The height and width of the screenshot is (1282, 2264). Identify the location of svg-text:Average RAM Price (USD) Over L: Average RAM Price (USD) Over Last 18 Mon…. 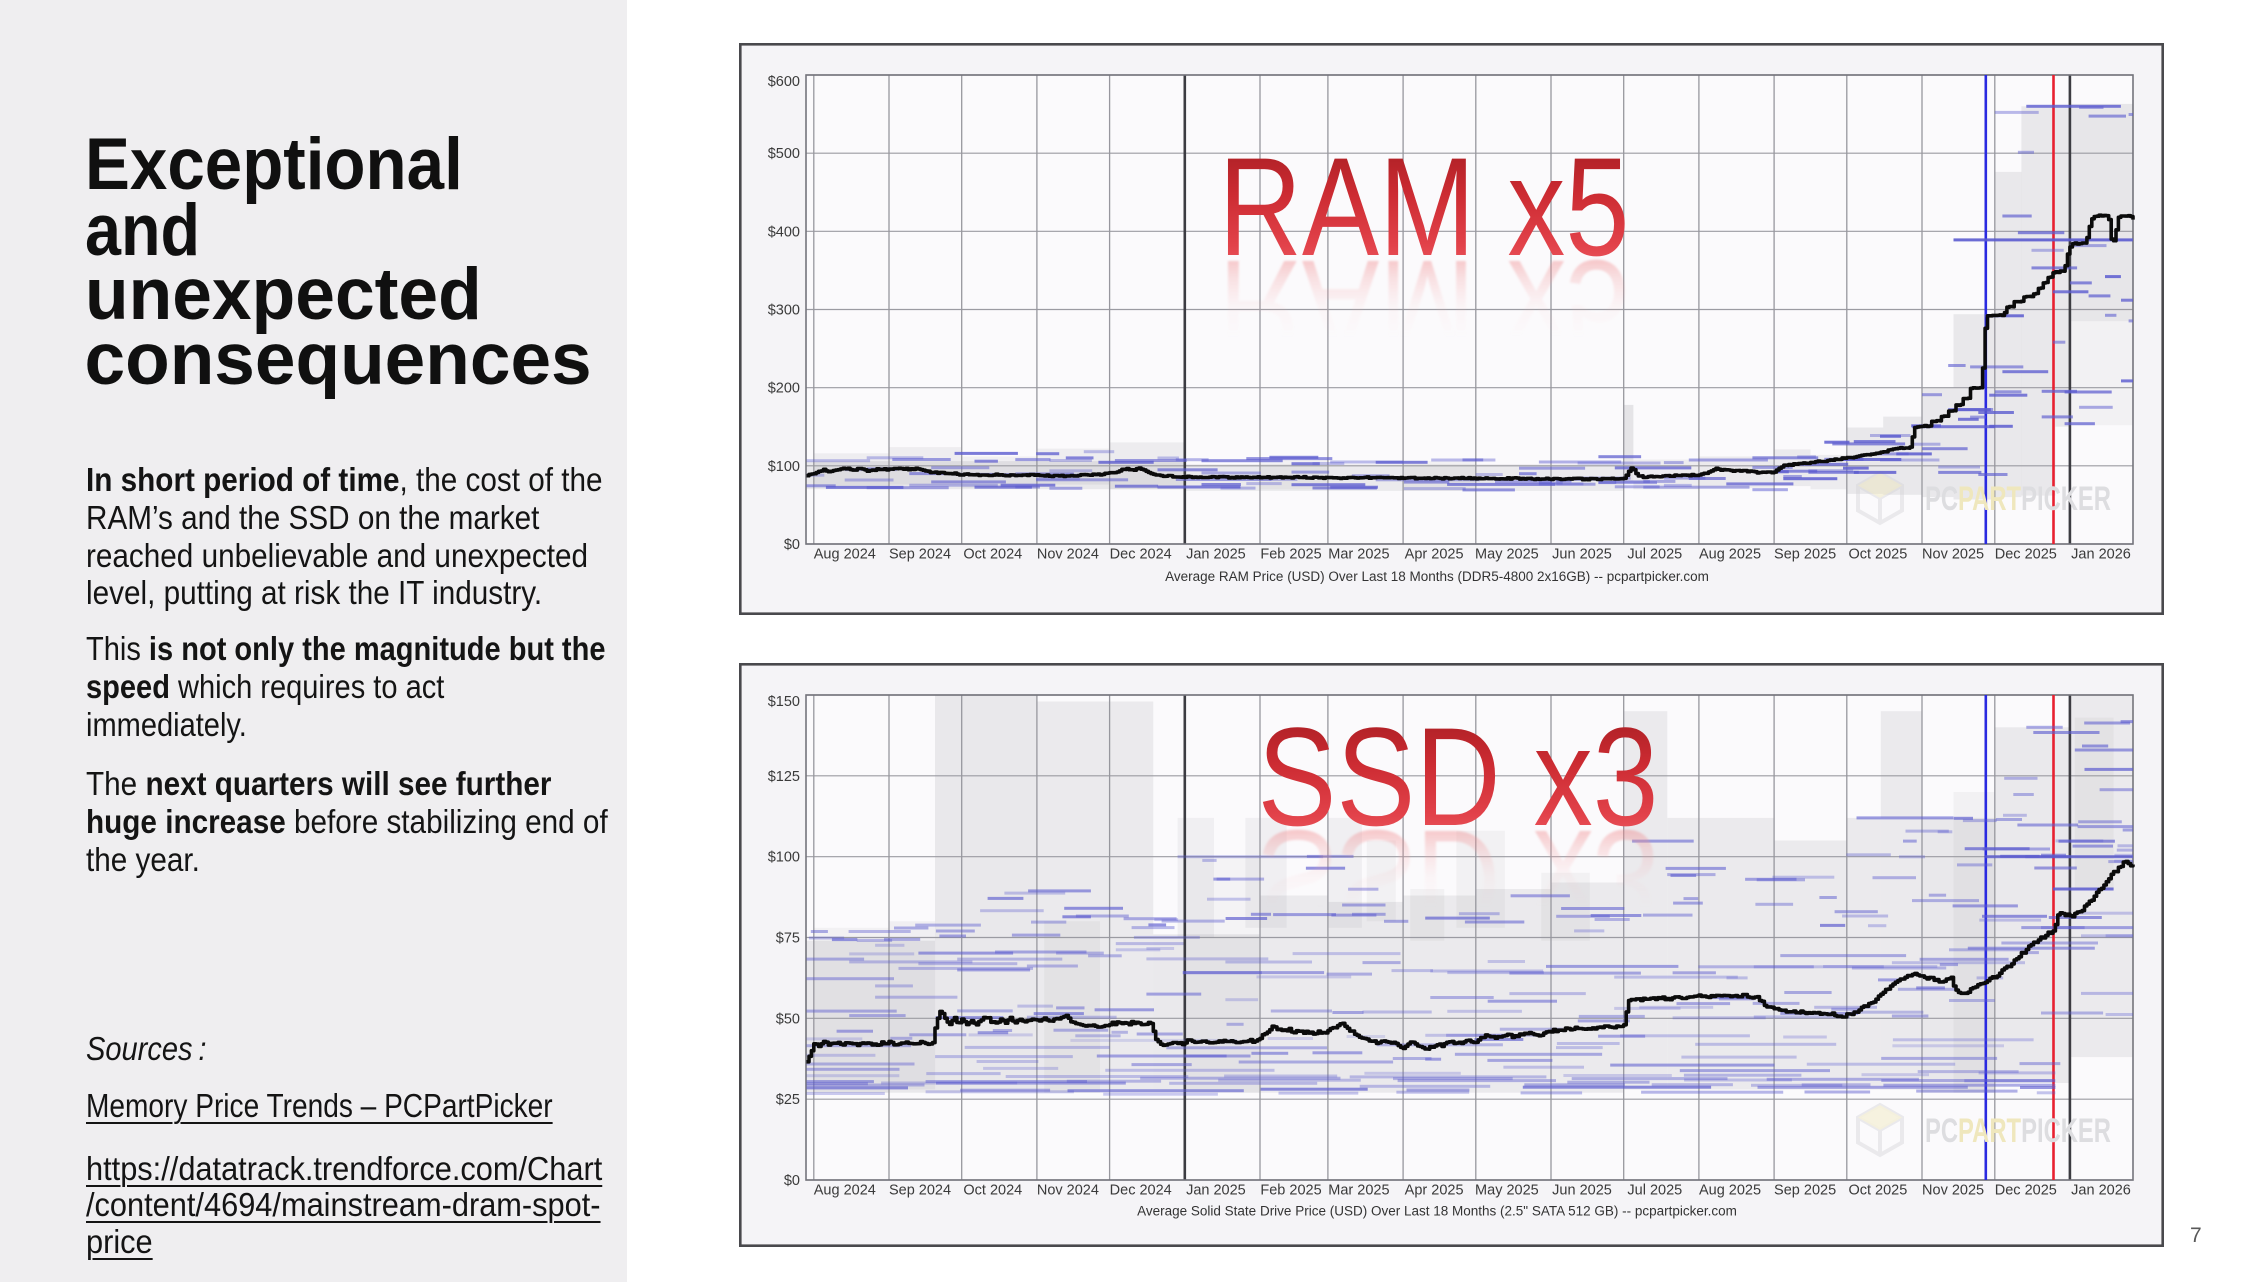
(1437, 576).